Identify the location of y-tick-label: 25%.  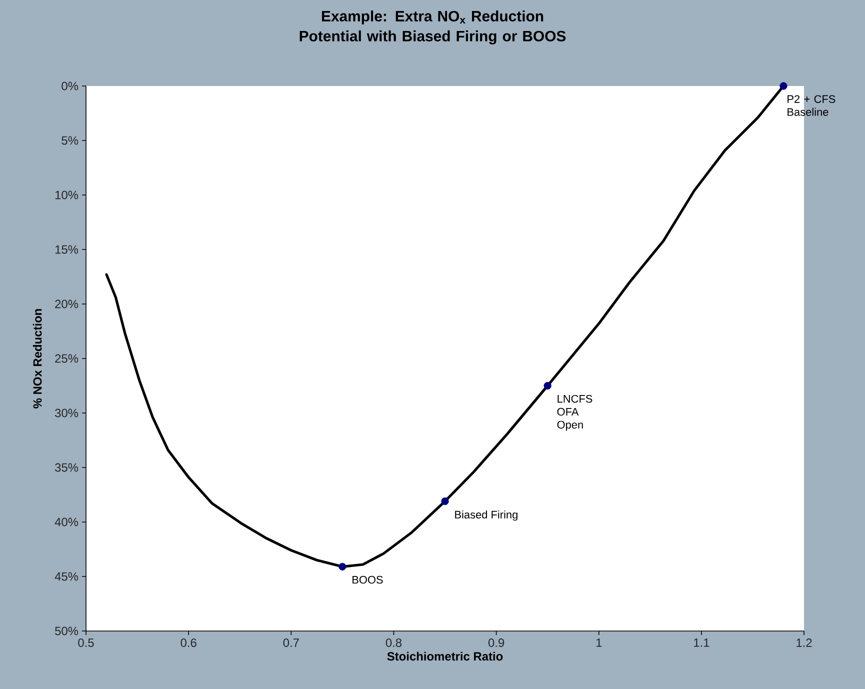
(66, 358).